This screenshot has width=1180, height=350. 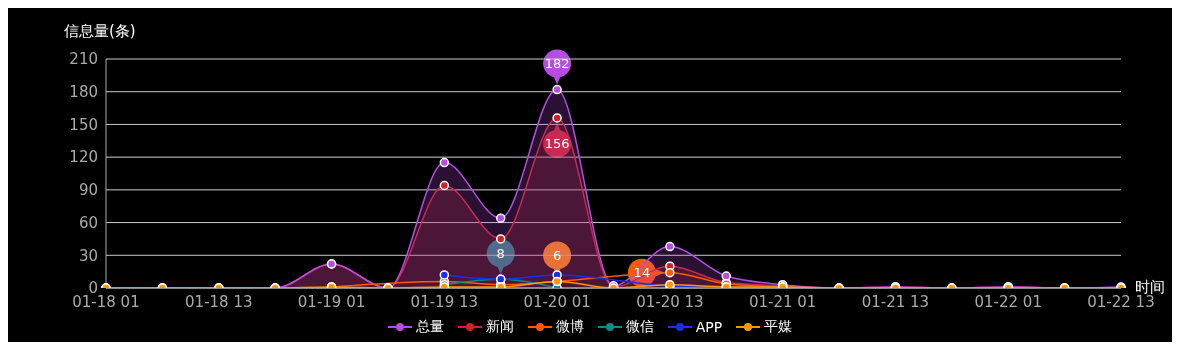 What do you see at coordinates (499, 327) in the screenshot?
I see `legend-label: 新闻` at bounding box center [499, 327].